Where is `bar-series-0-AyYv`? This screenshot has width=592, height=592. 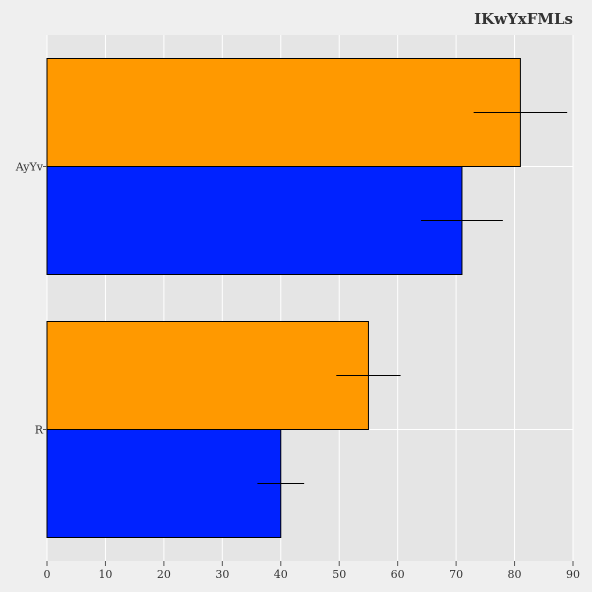
bar-series-0-AyYv is located at coordinates (283, 112).